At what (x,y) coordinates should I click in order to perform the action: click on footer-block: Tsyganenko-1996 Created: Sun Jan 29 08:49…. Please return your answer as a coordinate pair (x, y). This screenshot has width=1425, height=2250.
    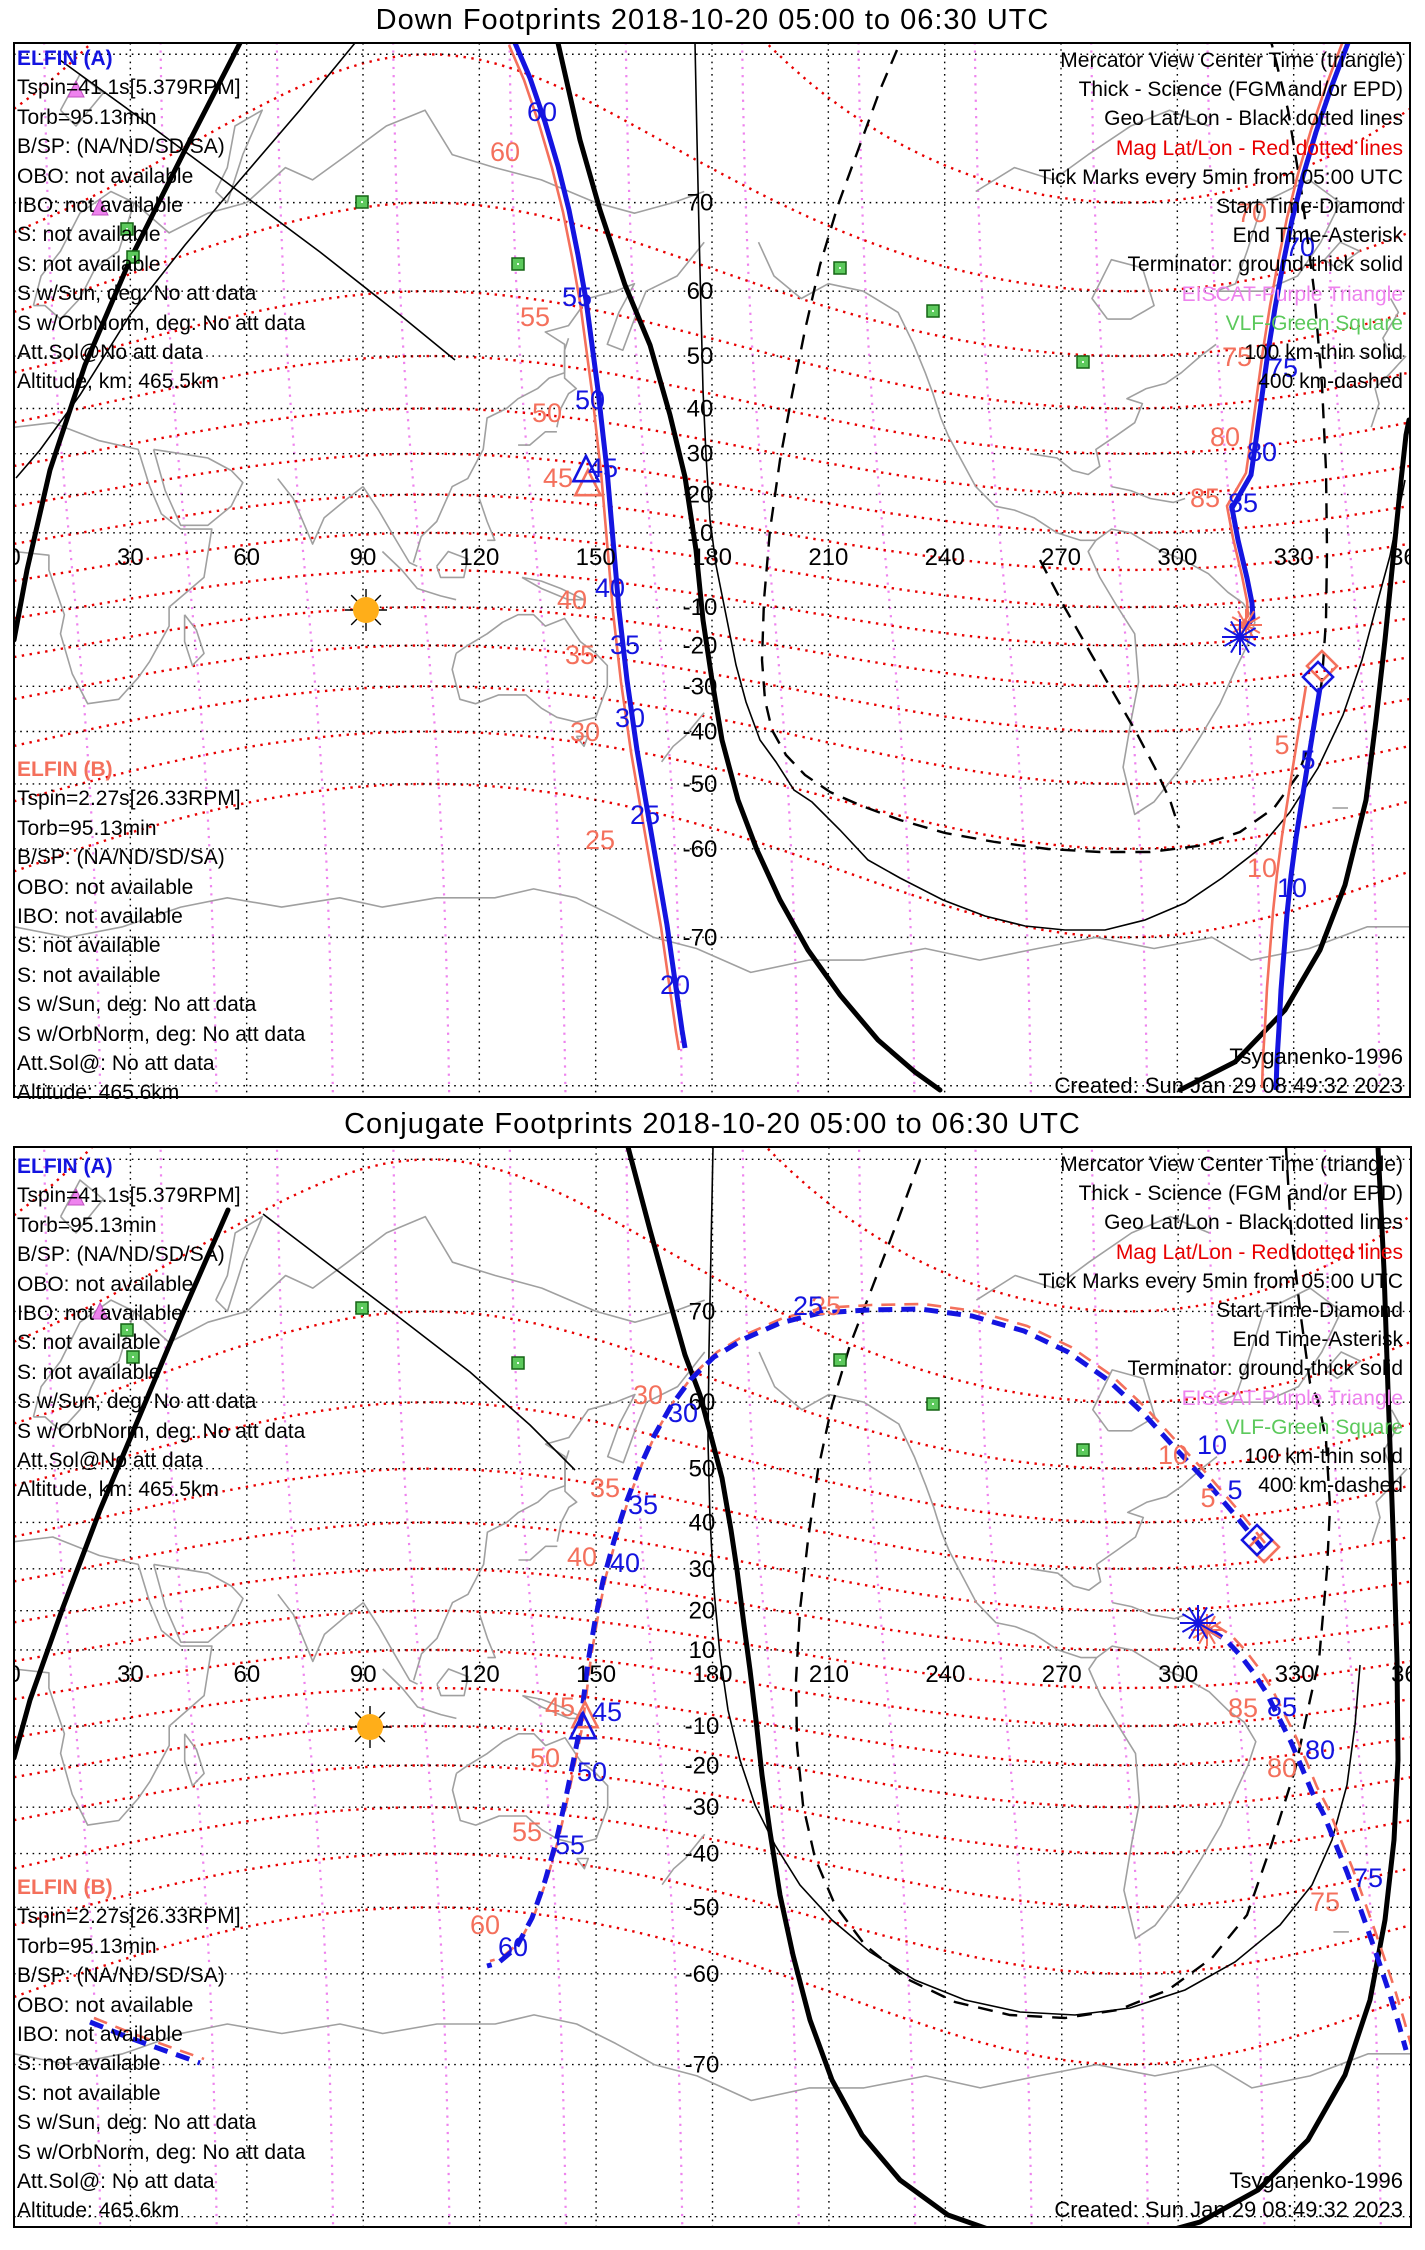
    Looking at the image, I should click on (1228, 1071).